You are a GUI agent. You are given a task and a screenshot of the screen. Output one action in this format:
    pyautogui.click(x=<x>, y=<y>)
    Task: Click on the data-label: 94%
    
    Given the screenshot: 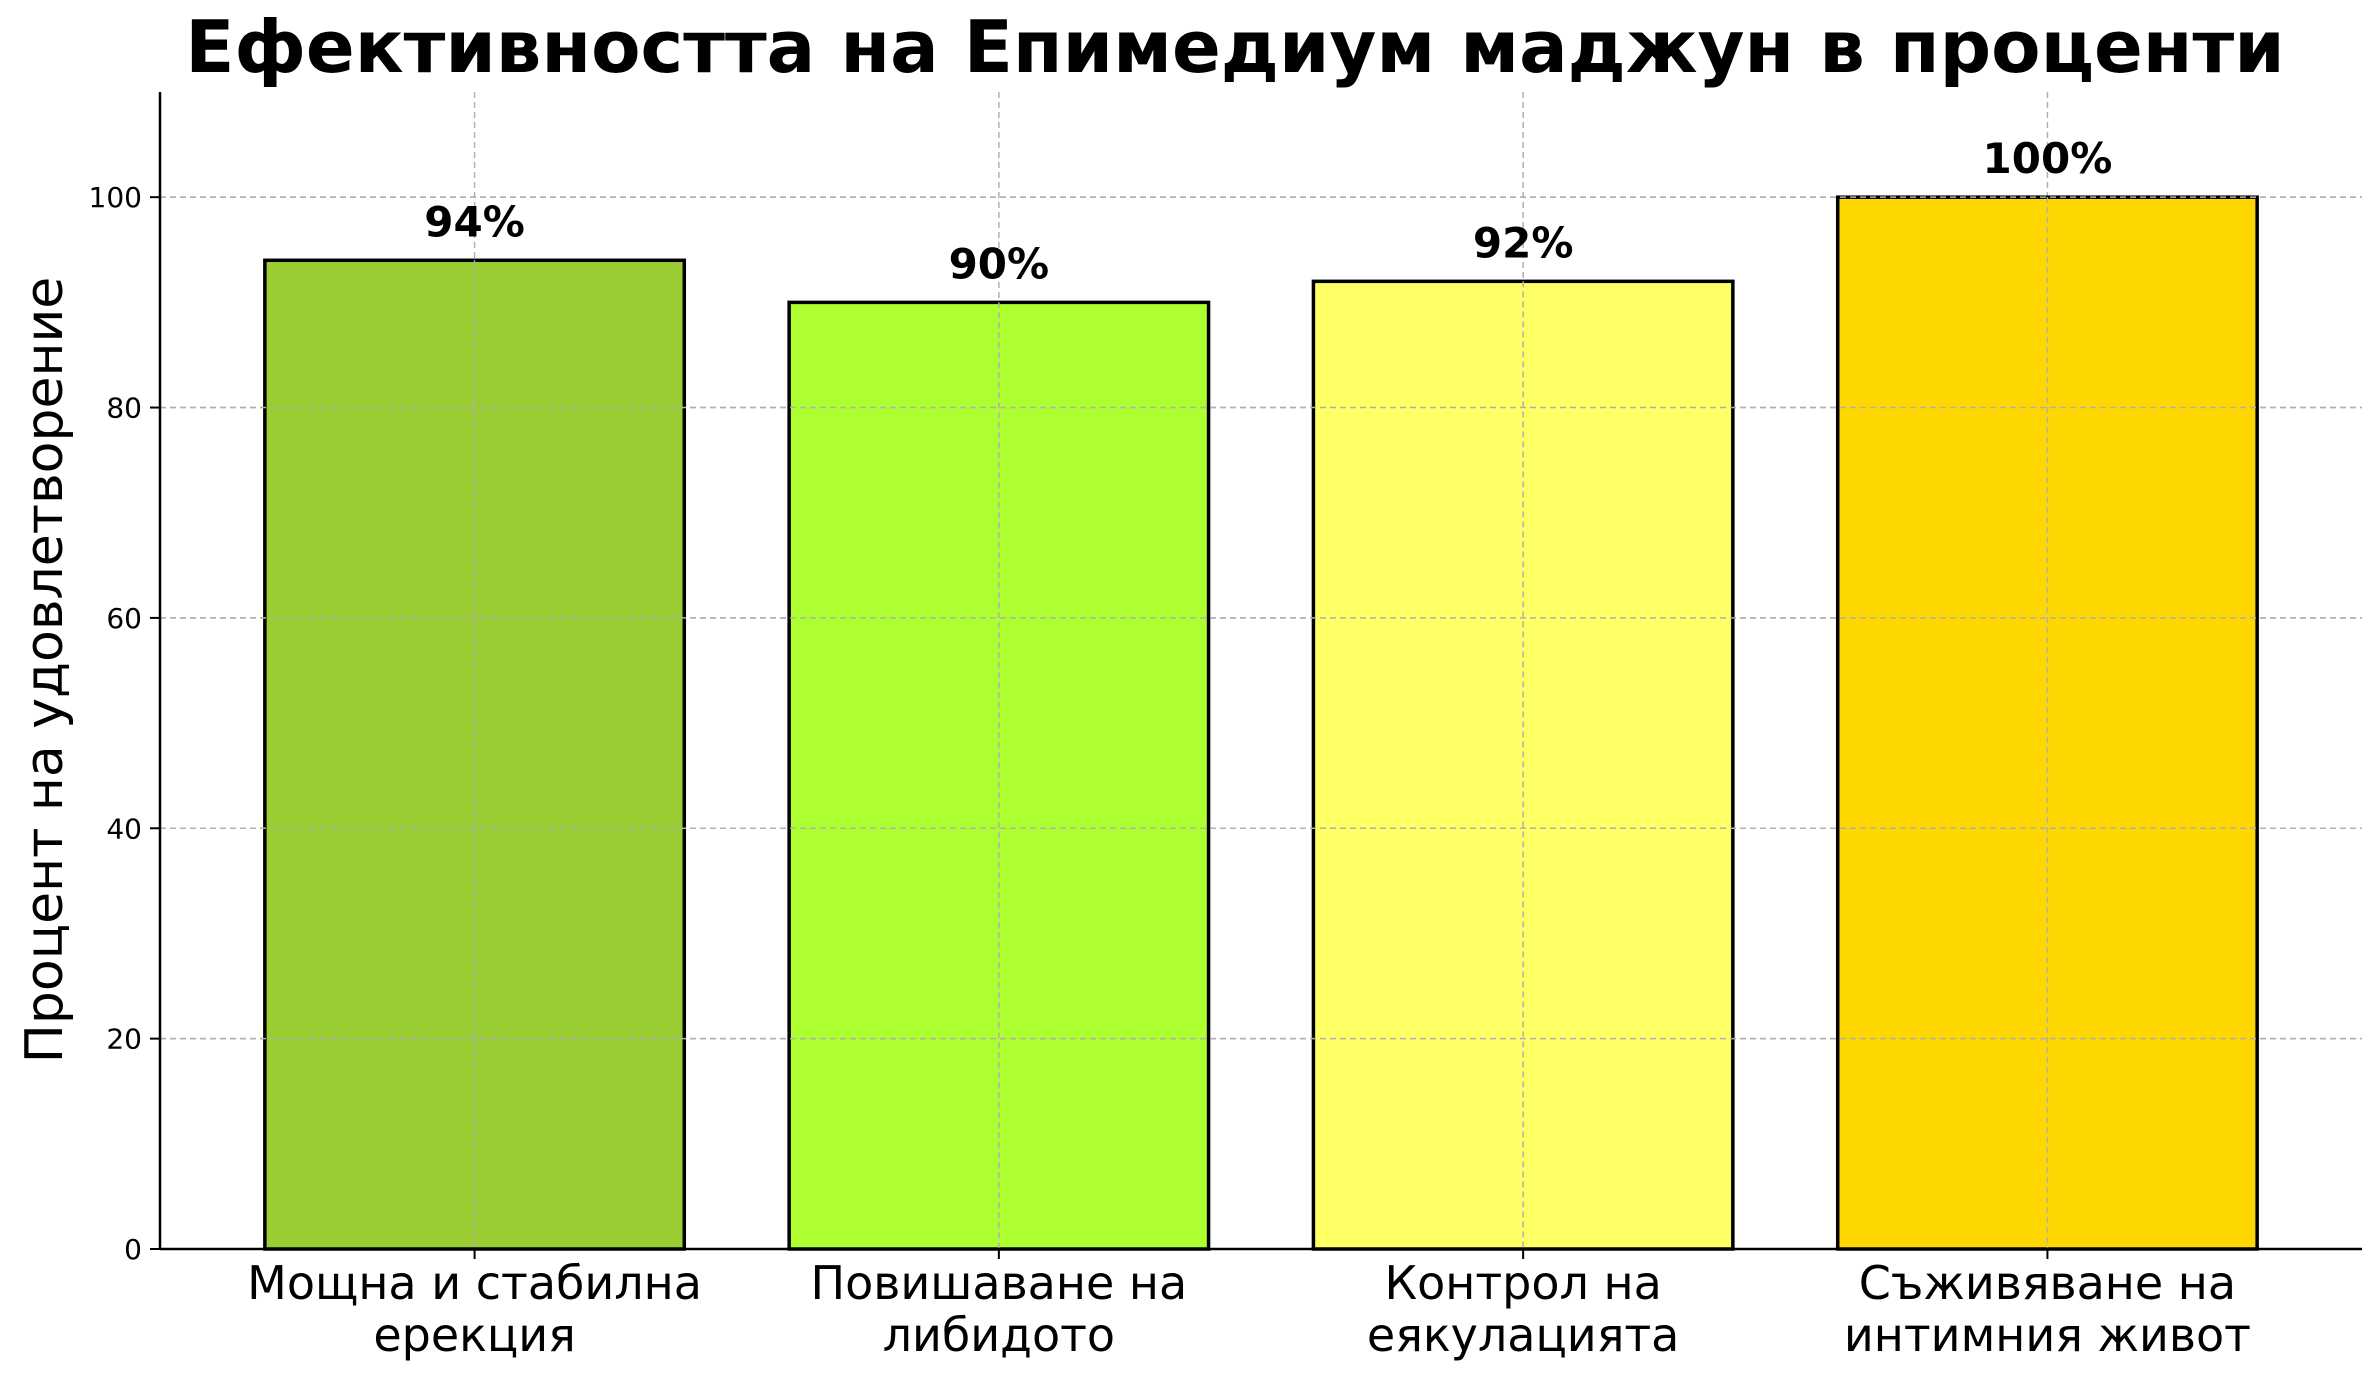 What is the action you would take?
    pyautogui.click(x=474, y=221)
    